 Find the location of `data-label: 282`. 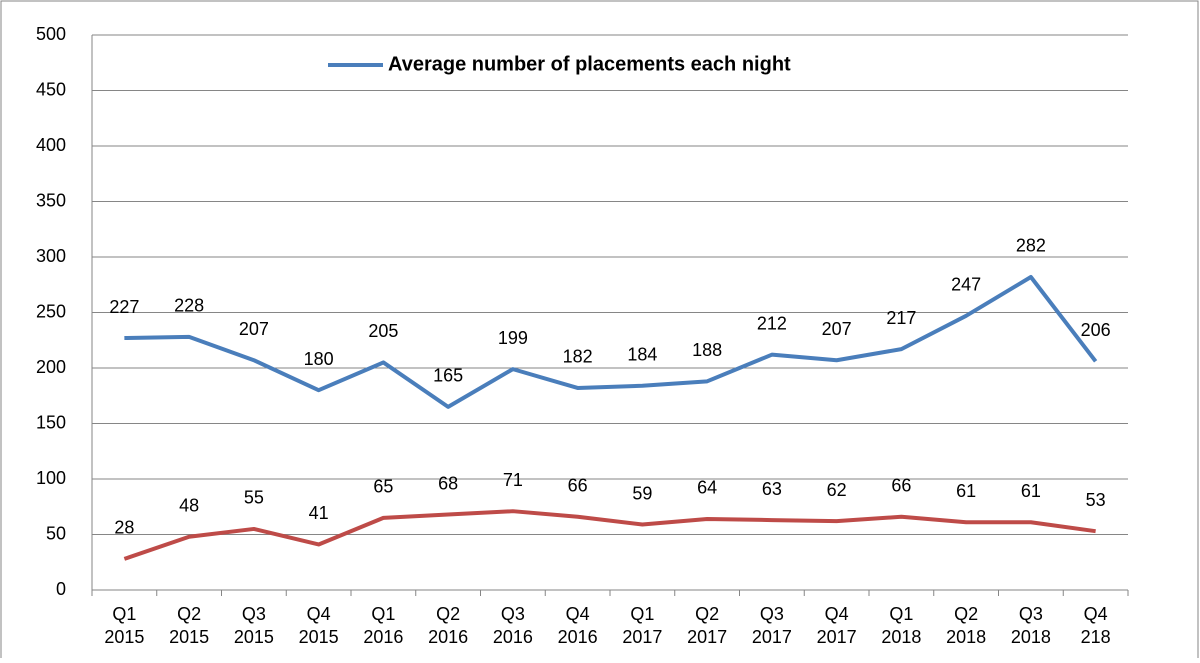

data-label: 282 is located at coordinates (1031, 246).